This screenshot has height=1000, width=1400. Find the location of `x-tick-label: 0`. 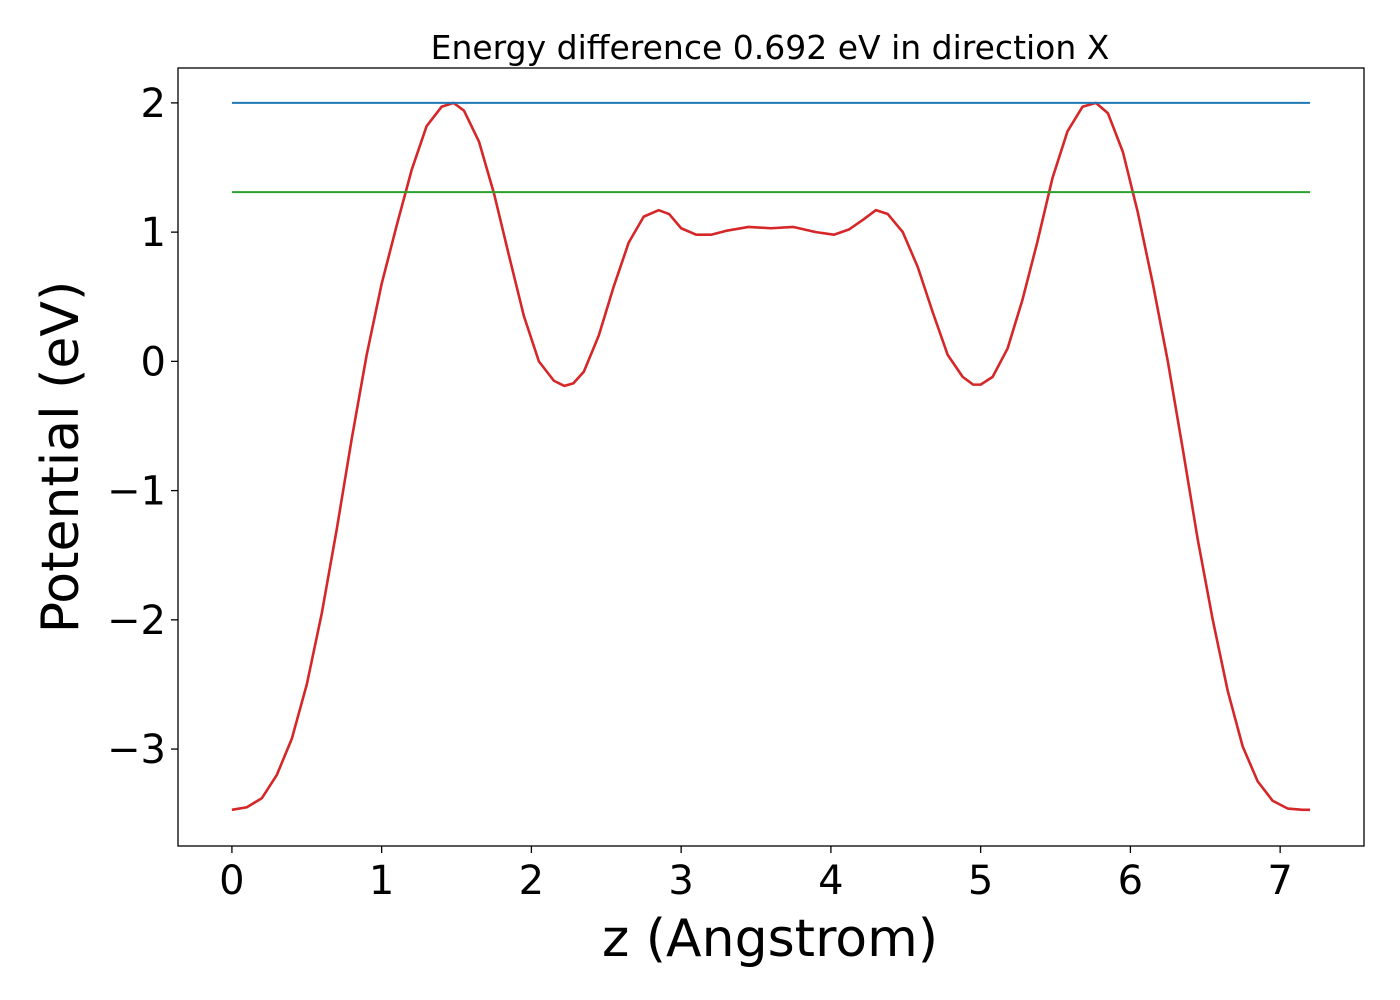

x-tick-label: 0 is located at coordinates (231, 881).